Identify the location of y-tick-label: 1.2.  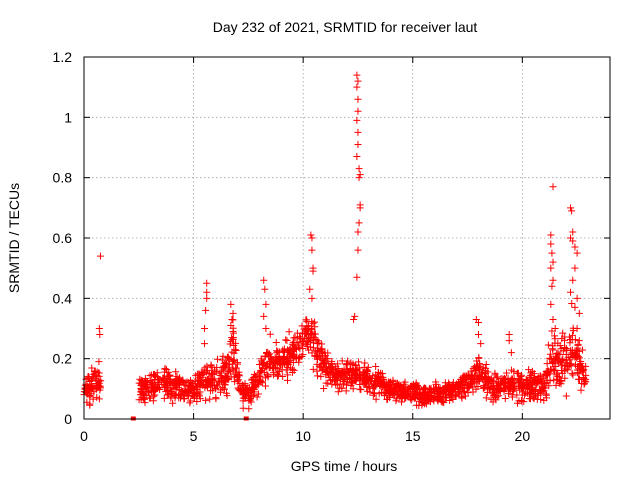
(63, 57).